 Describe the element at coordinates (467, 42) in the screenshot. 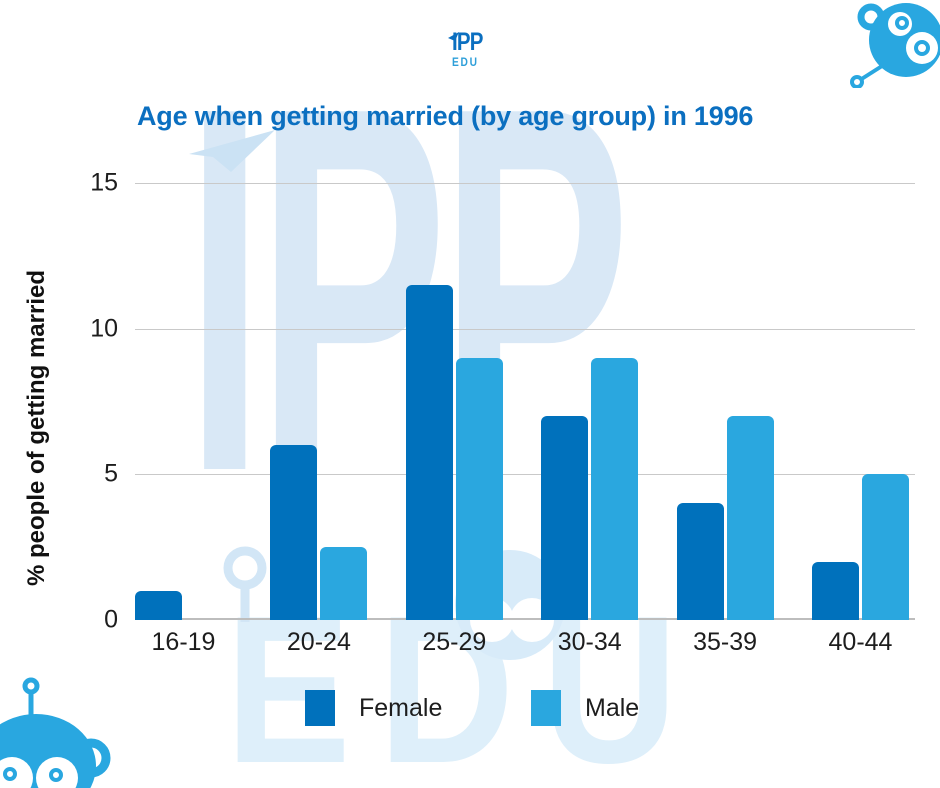

I see `logo-primary-text: IPP` at that location.